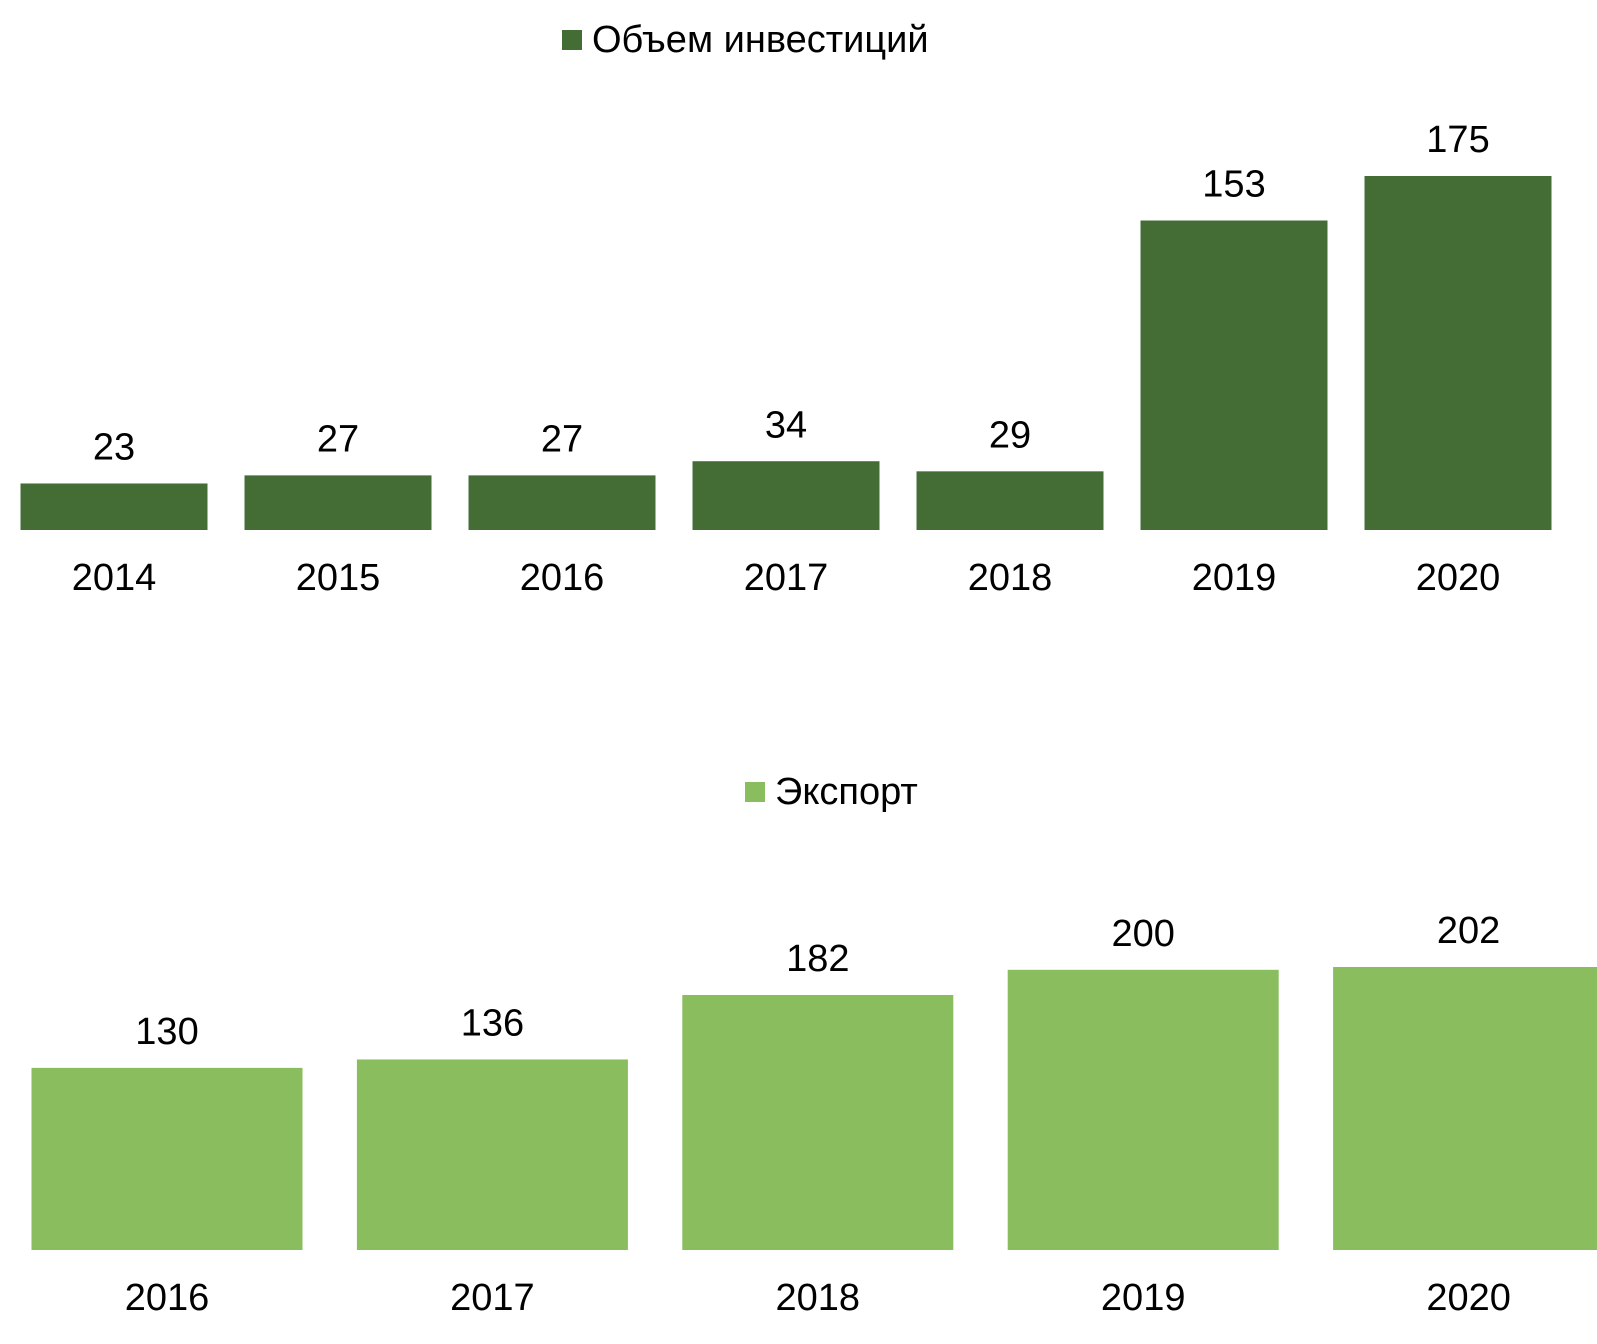 The image size is (1597, 1344). I want to click on legend-label: Объем инвестиций, so click(760, 40).